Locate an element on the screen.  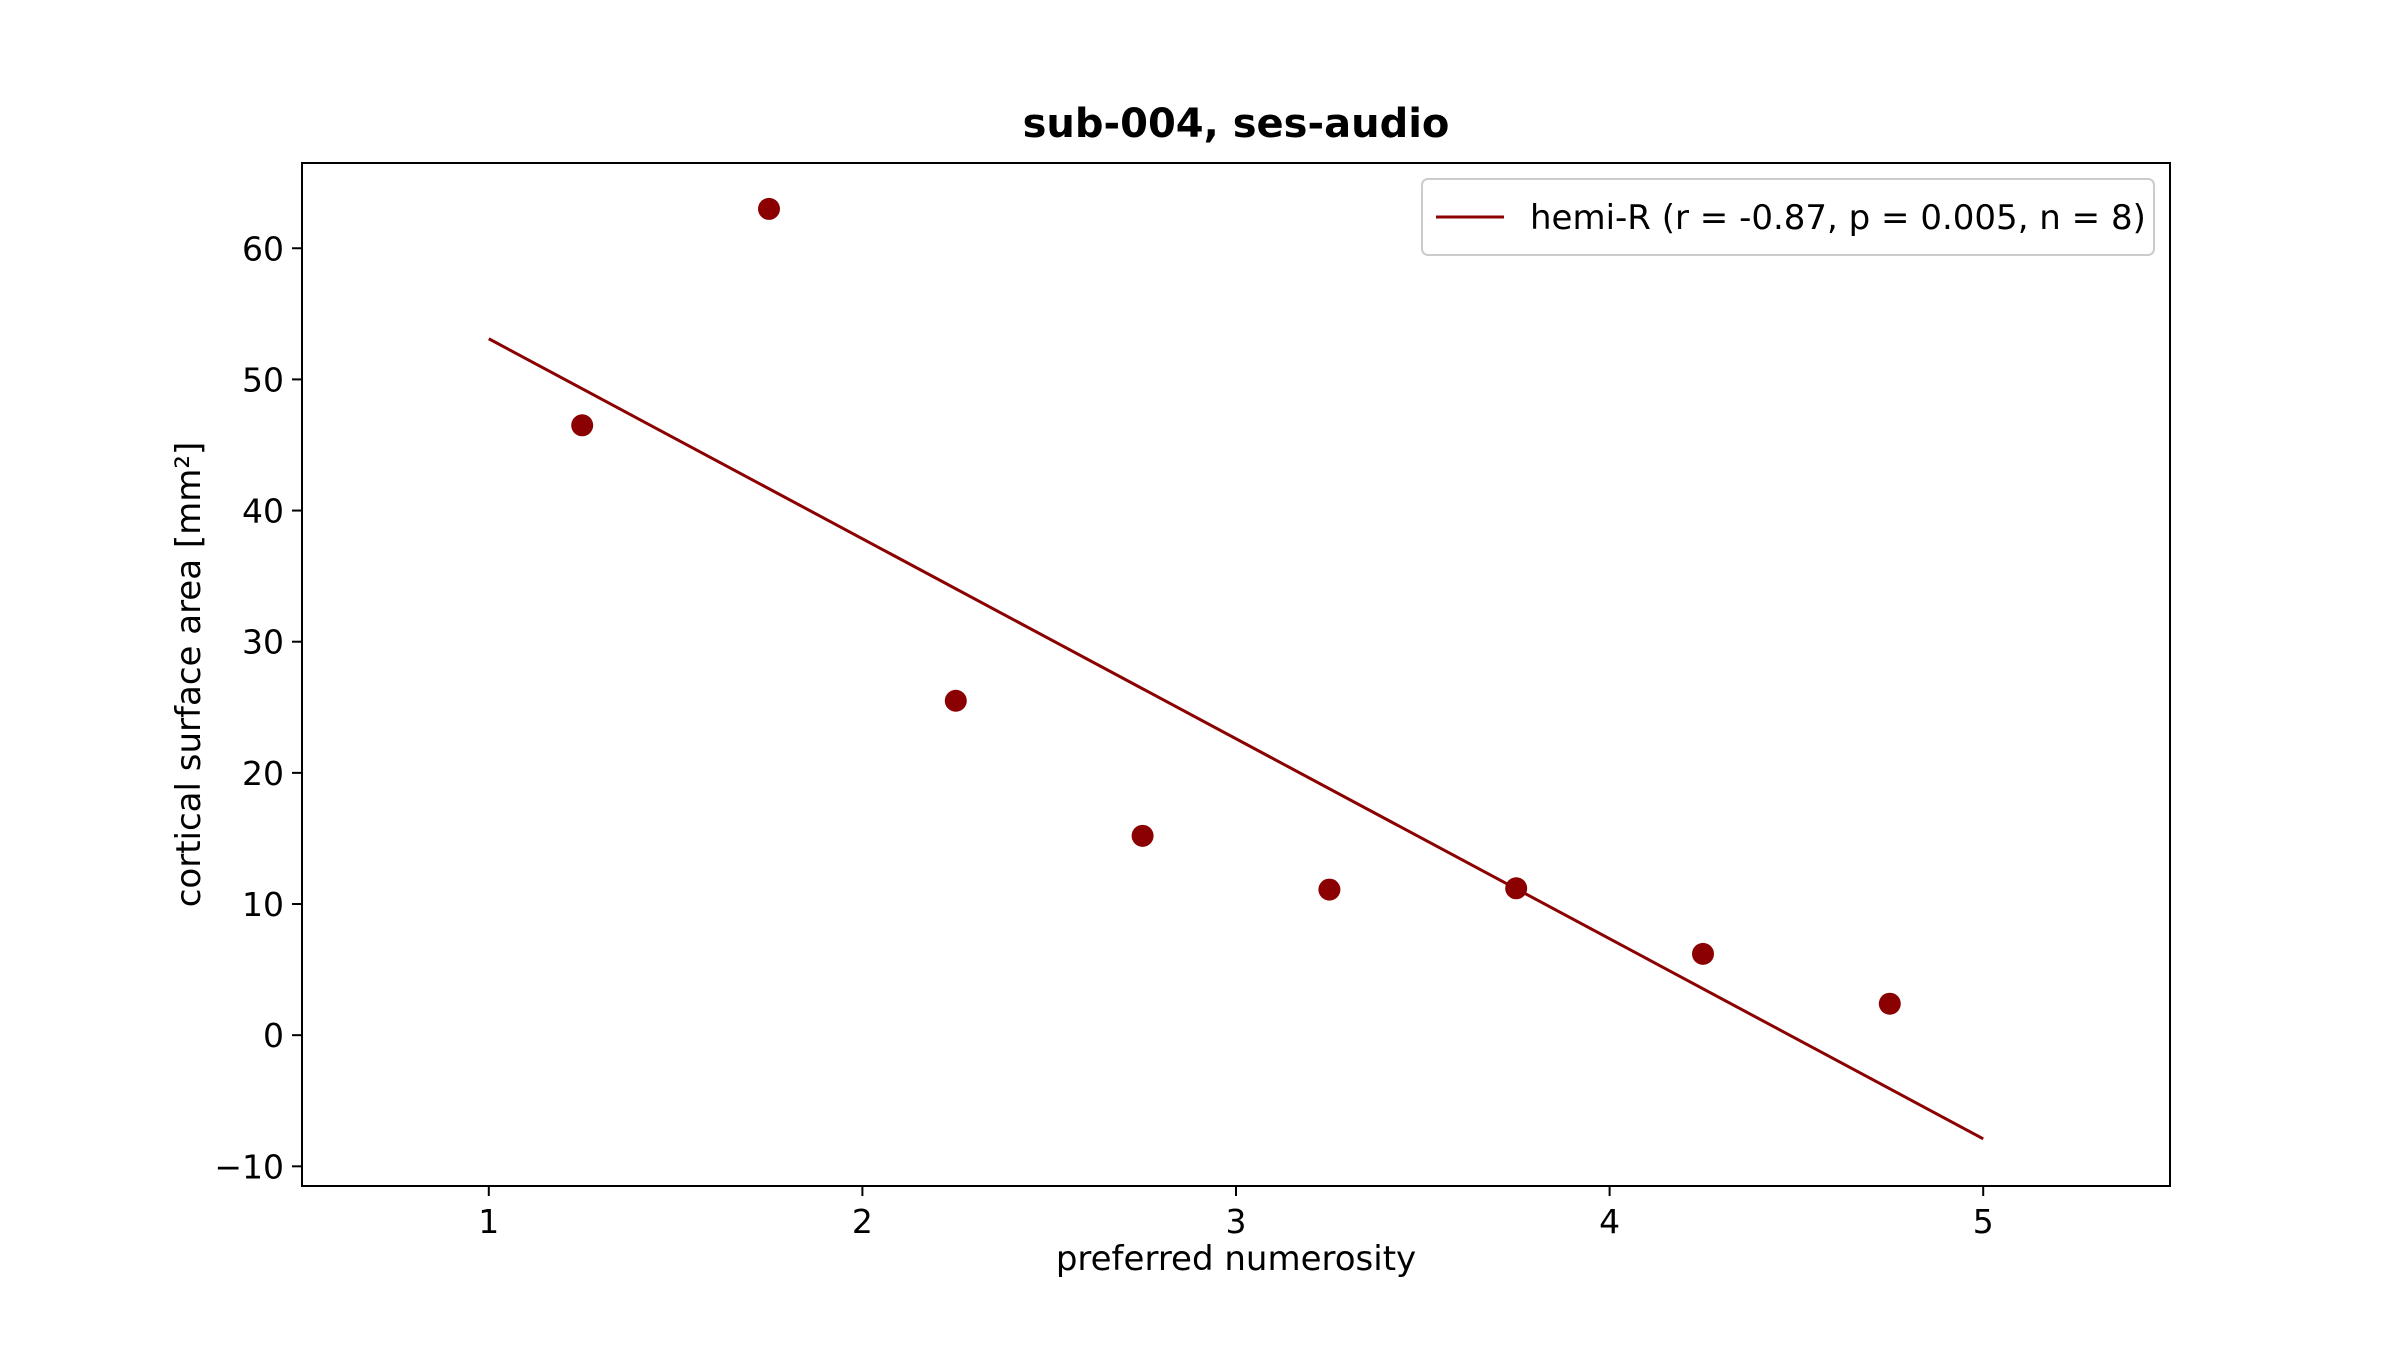
x-tick-label: 1 is located at coordinates (488, 1221).